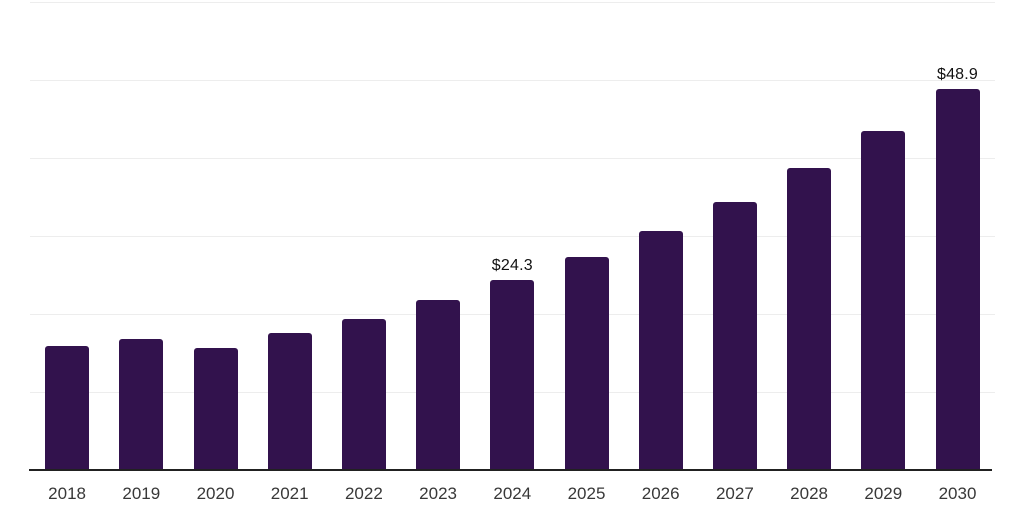  What do you see at coordinates (957, 278) in the screenshot?
I see `bar-2030` at bounding box center [957, 278].